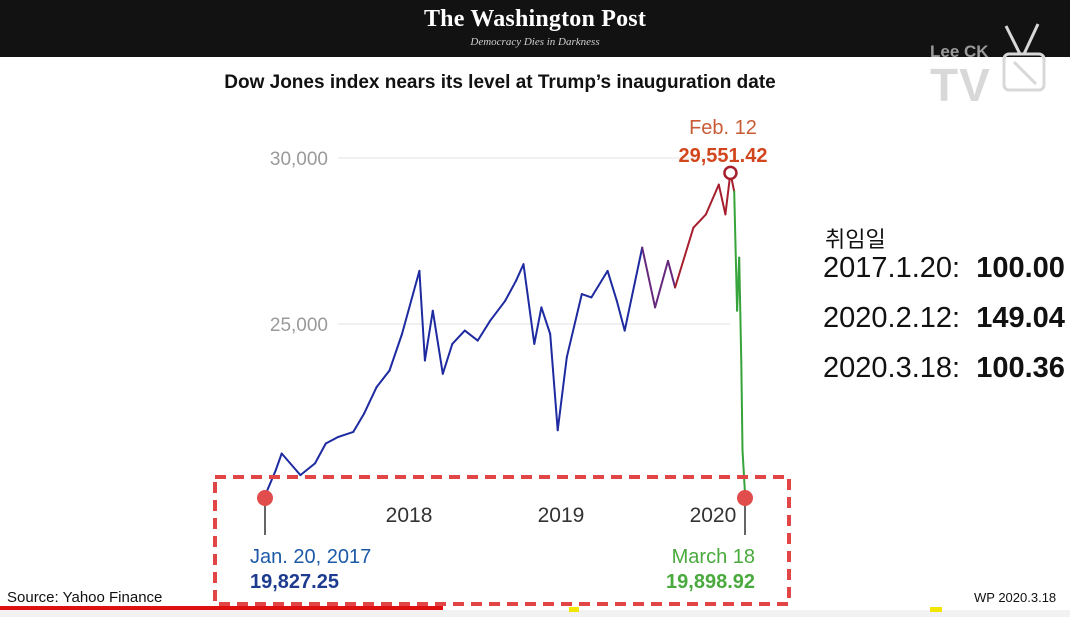 The height and width of the screenshot is (617, 1070). I want to click on x-tick-label: 2019, so click(561, 515).